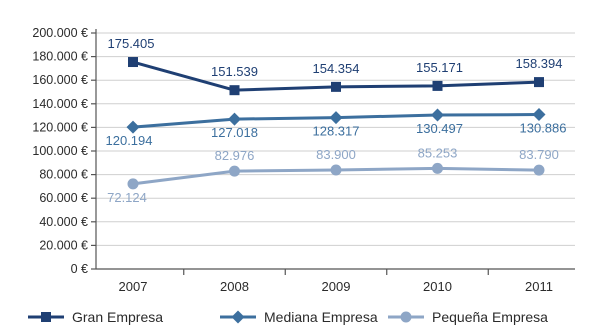 The height and width of the screenshot is (334, 600). What do you see at coordinates (539, 154) in the screenshot?
I see `data-label-pequena-empresa: 83.790` at bounding box center [539, 154].